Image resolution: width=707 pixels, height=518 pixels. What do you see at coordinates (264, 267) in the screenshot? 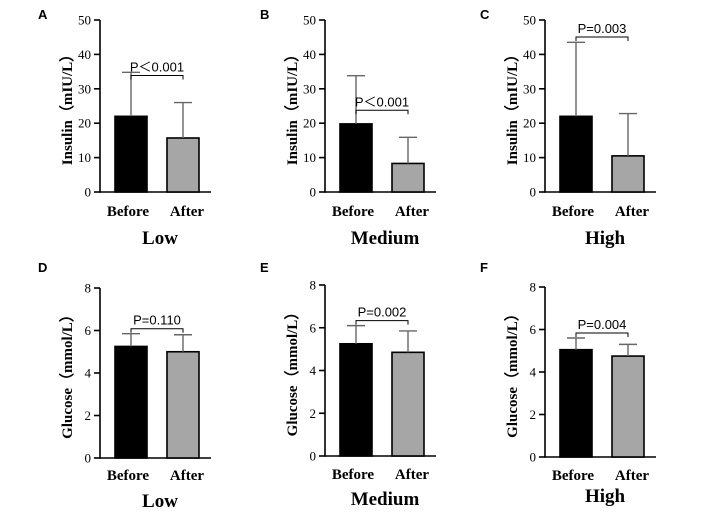
I see `panel-letter: E` at bounding box center [264, 267].